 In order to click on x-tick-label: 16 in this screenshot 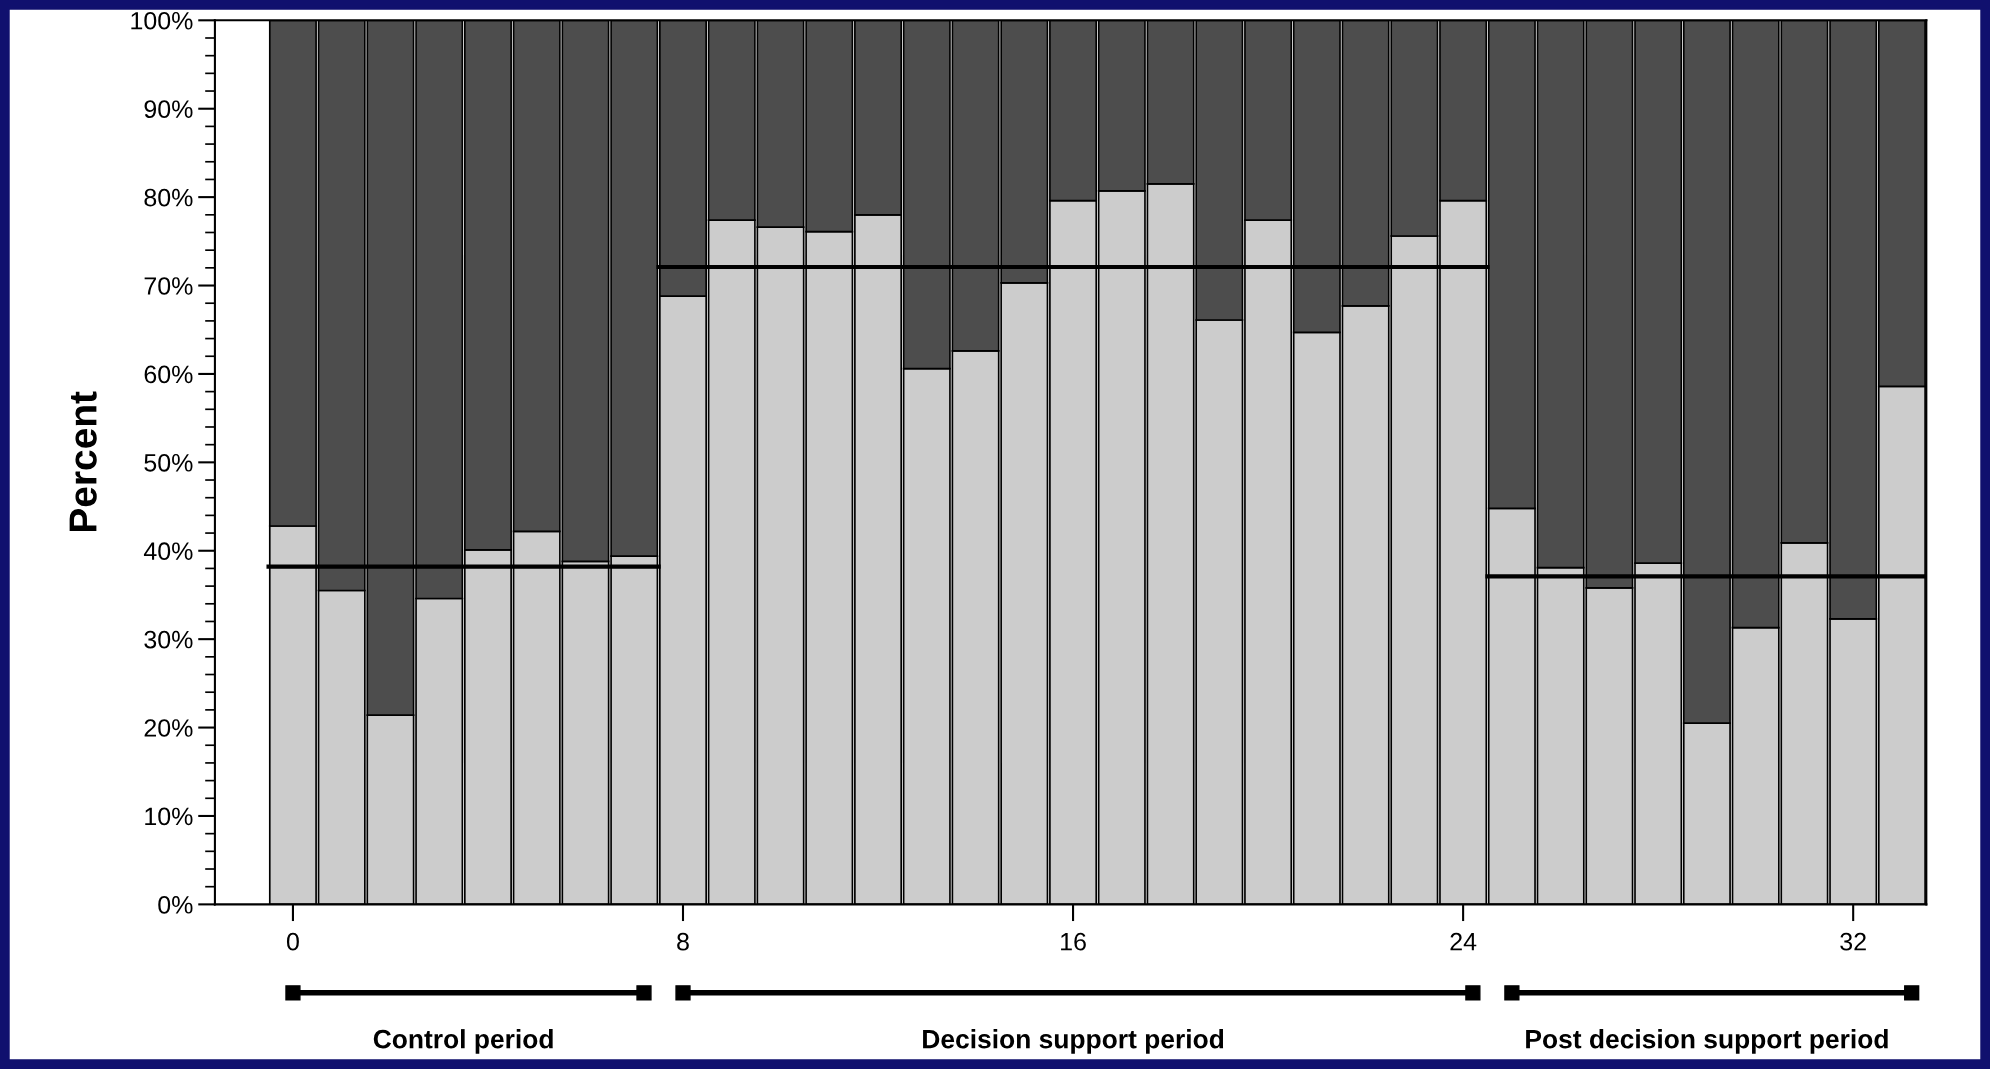, I will do `click(1073, 941)`.